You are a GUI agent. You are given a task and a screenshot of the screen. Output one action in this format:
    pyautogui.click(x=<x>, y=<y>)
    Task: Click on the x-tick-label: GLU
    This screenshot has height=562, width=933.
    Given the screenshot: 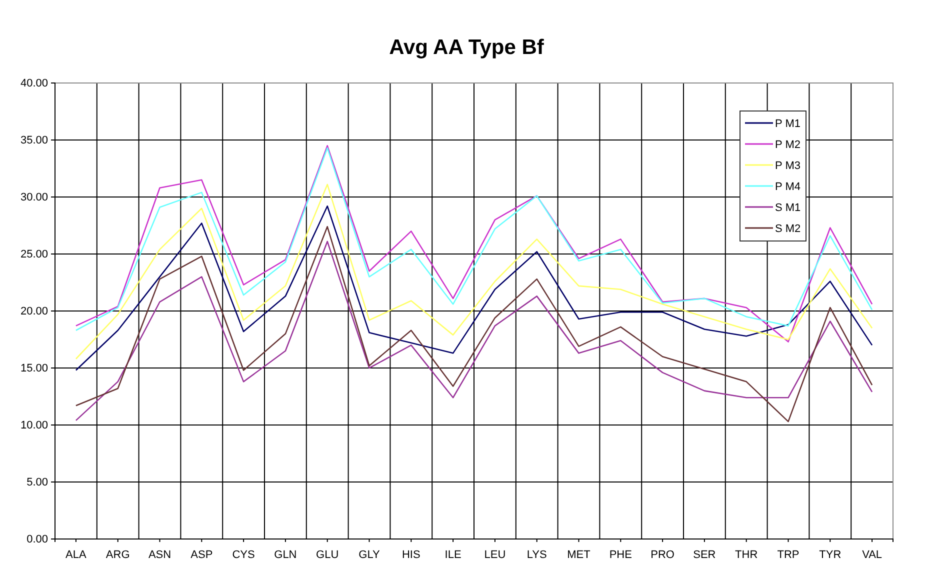 What is the action you would take?
    pyautogui.click(x=327, y=554)
    